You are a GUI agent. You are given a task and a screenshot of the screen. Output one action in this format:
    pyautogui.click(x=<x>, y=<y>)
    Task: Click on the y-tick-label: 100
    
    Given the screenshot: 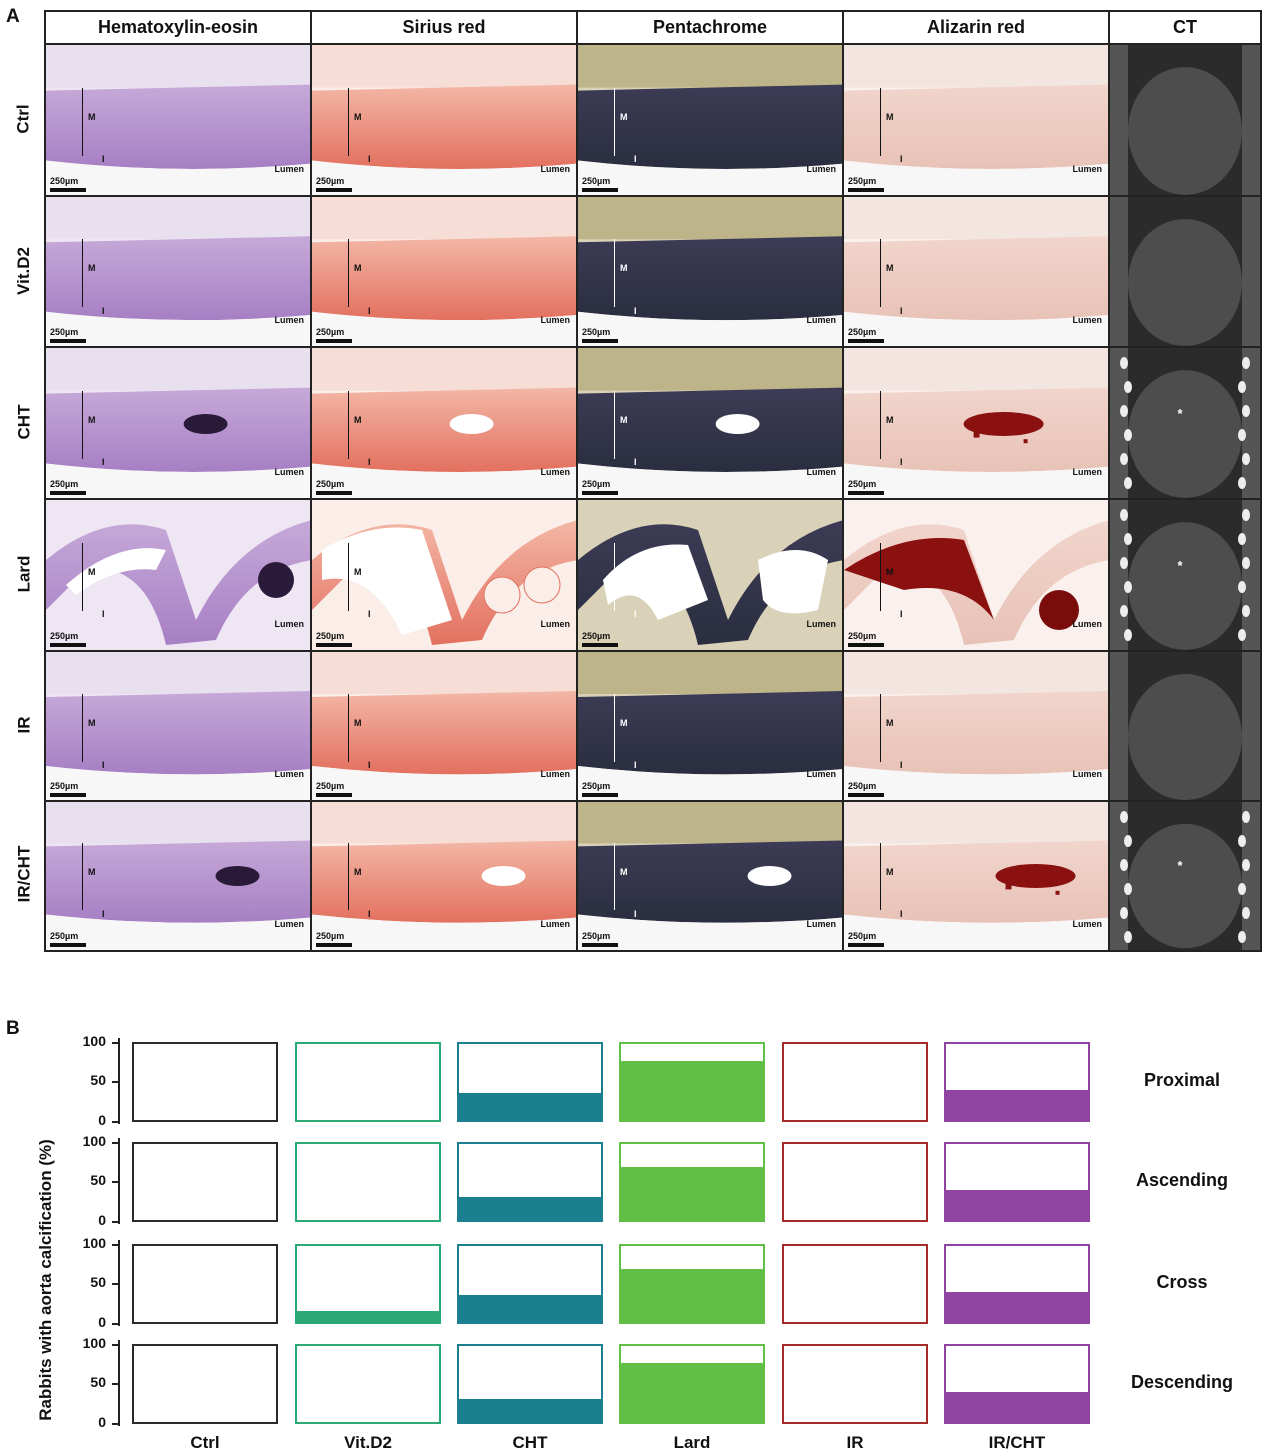 What is the action you would take?
    pyautogui.click(x=94, y=1343)
    